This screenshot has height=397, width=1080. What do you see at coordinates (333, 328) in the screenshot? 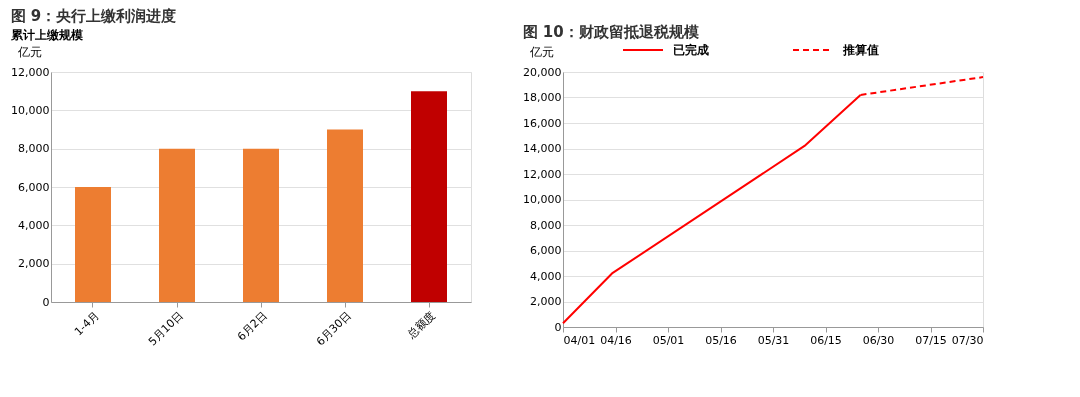
I see `x-tick-label: 6月30日` at bounding box center [333, 328].